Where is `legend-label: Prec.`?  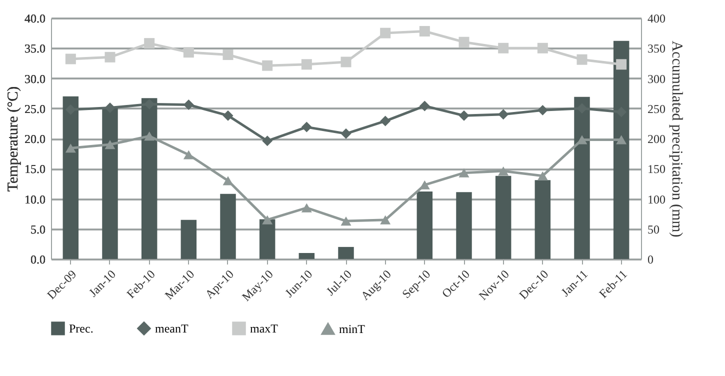 legend-label: Prec. is located at coordinates (81, 328).